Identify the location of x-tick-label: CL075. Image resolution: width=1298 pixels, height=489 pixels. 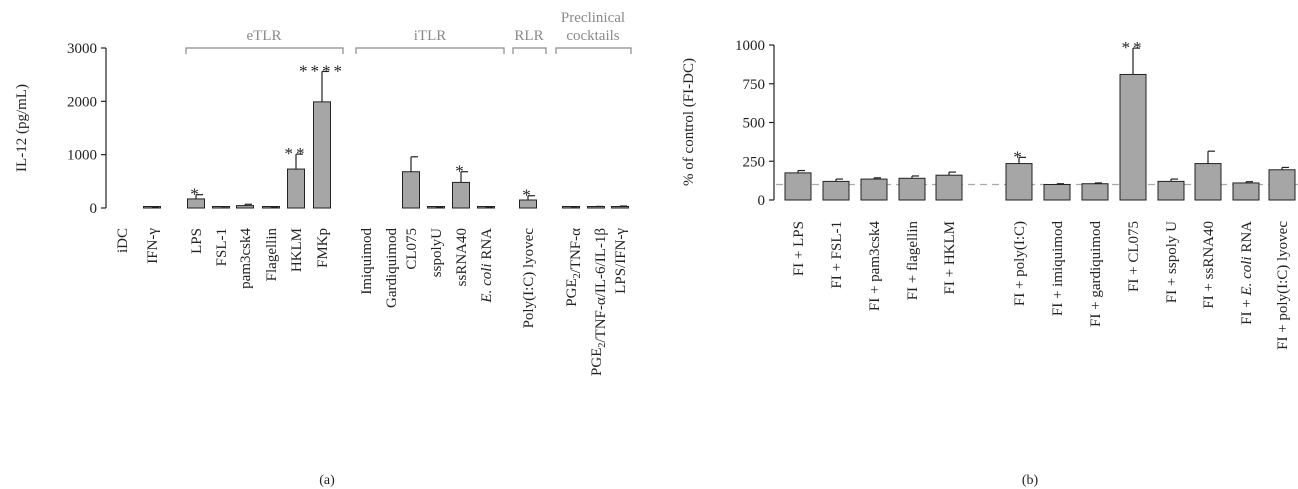
(412, 249).